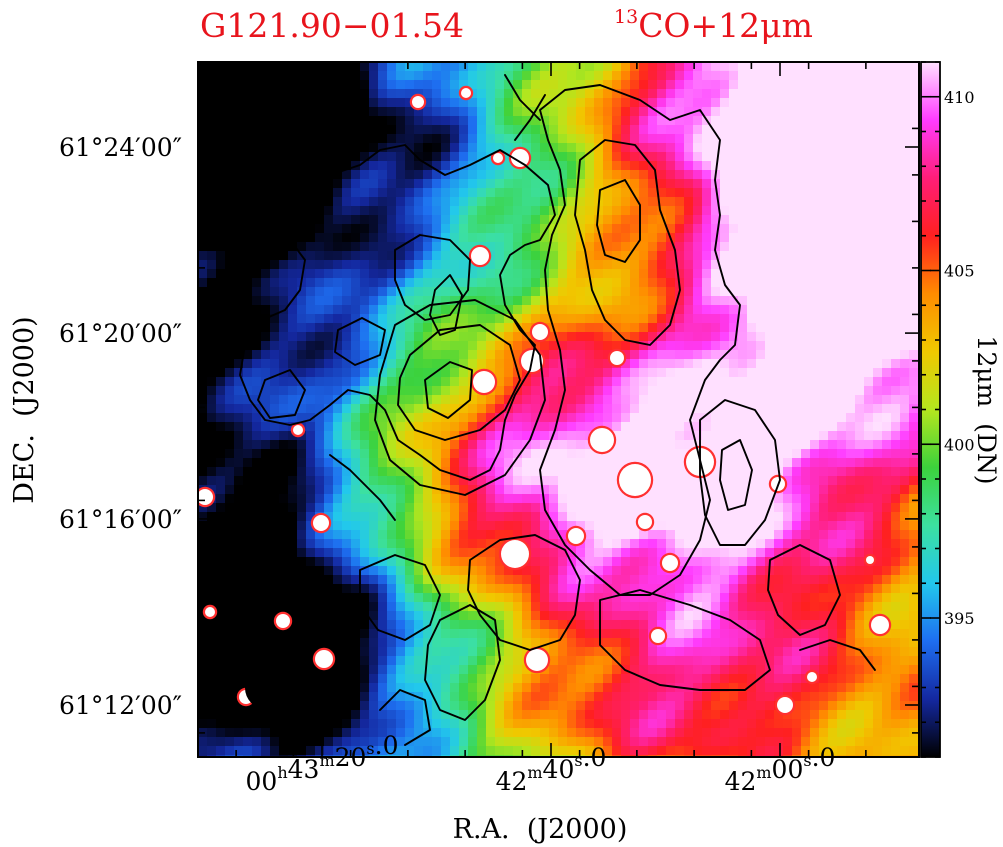 This screenshot has height=847, width=1003. I want to click on tracer-label: CO+12μm, so click(725, 25).